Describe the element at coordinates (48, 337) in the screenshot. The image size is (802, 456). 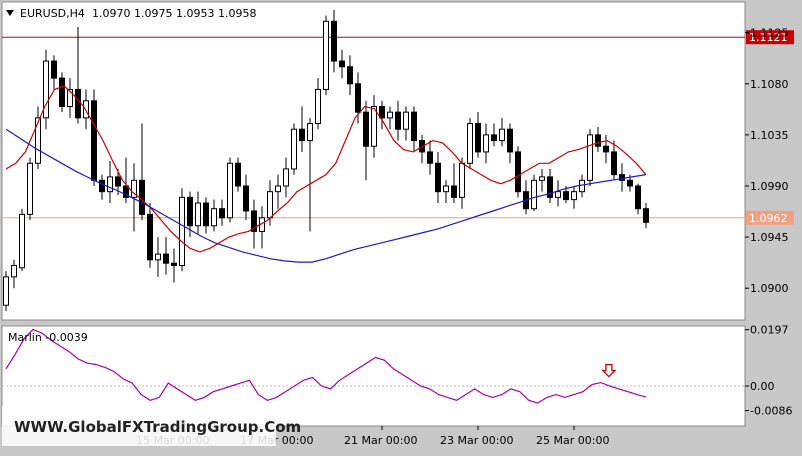
I see `indicator-label: Marlin -0.0039` at that location.